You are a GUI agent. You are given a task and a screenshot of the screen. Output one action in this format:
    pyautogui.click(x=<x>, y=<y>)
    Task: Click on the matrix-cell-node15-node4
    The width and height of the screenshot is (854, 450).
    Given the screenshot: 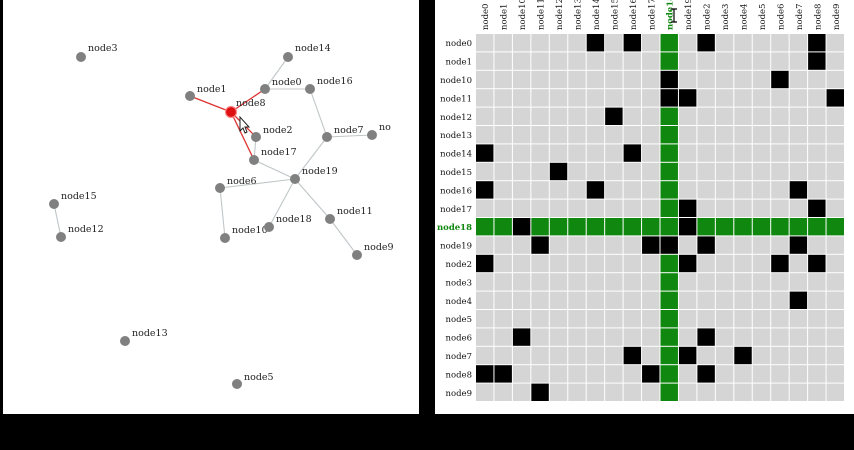 What is the action you would take?
    pyautogui.click(x=743, y=171)
    